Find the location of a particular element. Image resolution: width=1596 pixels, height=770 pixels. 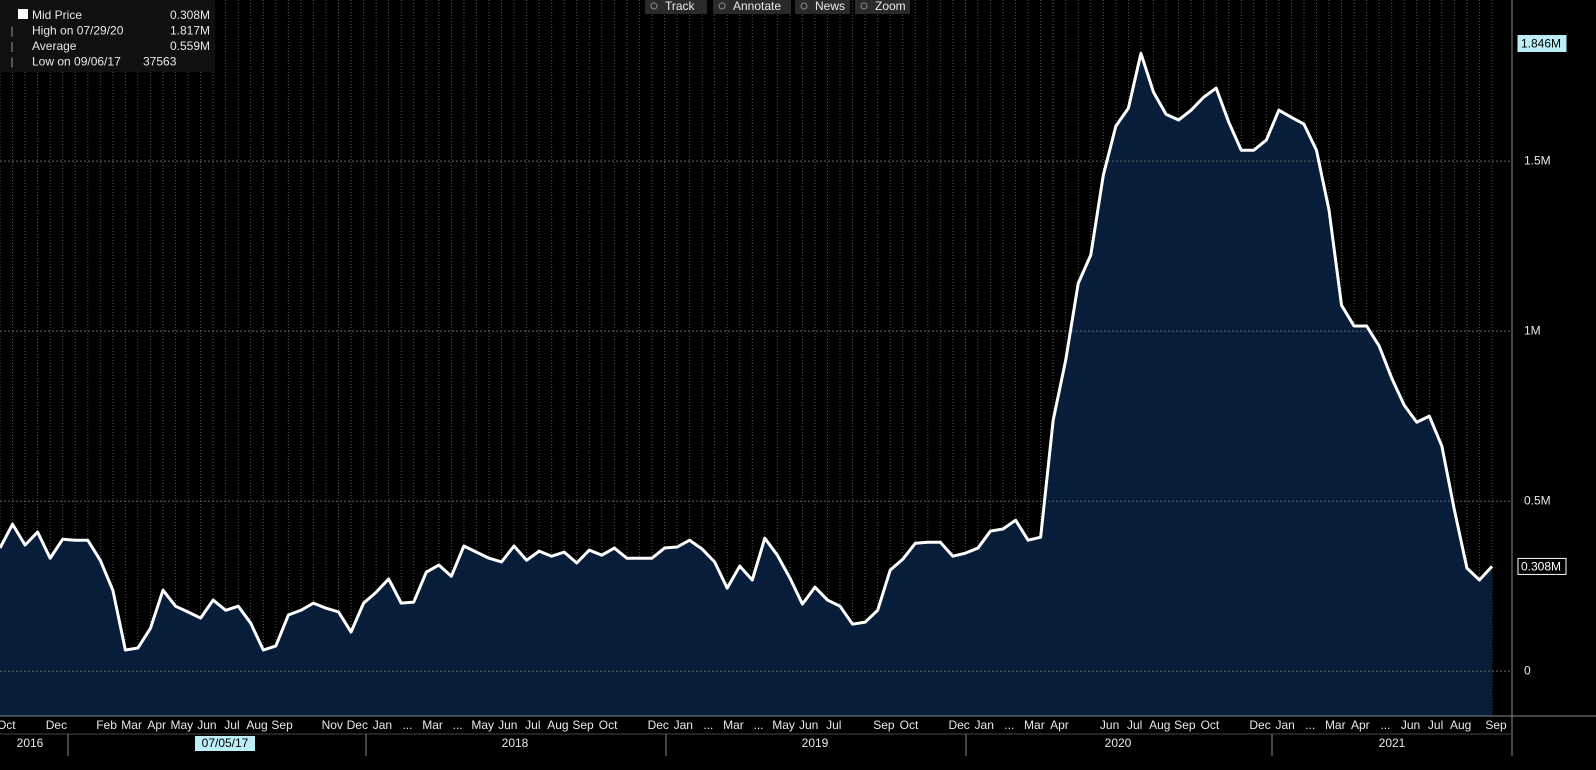

toolbar-button: Zoom is located at coordinates (882, 7).